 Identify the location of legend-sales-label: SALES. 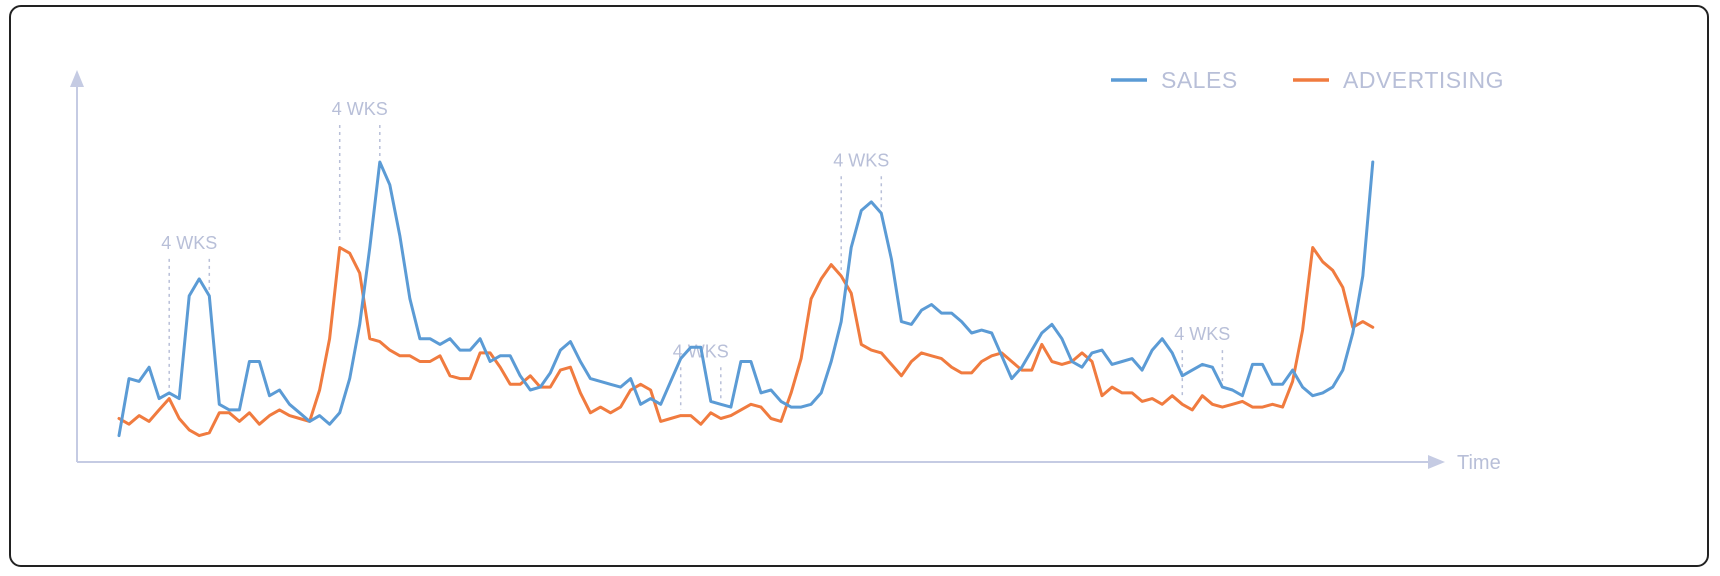
(1199, 80).